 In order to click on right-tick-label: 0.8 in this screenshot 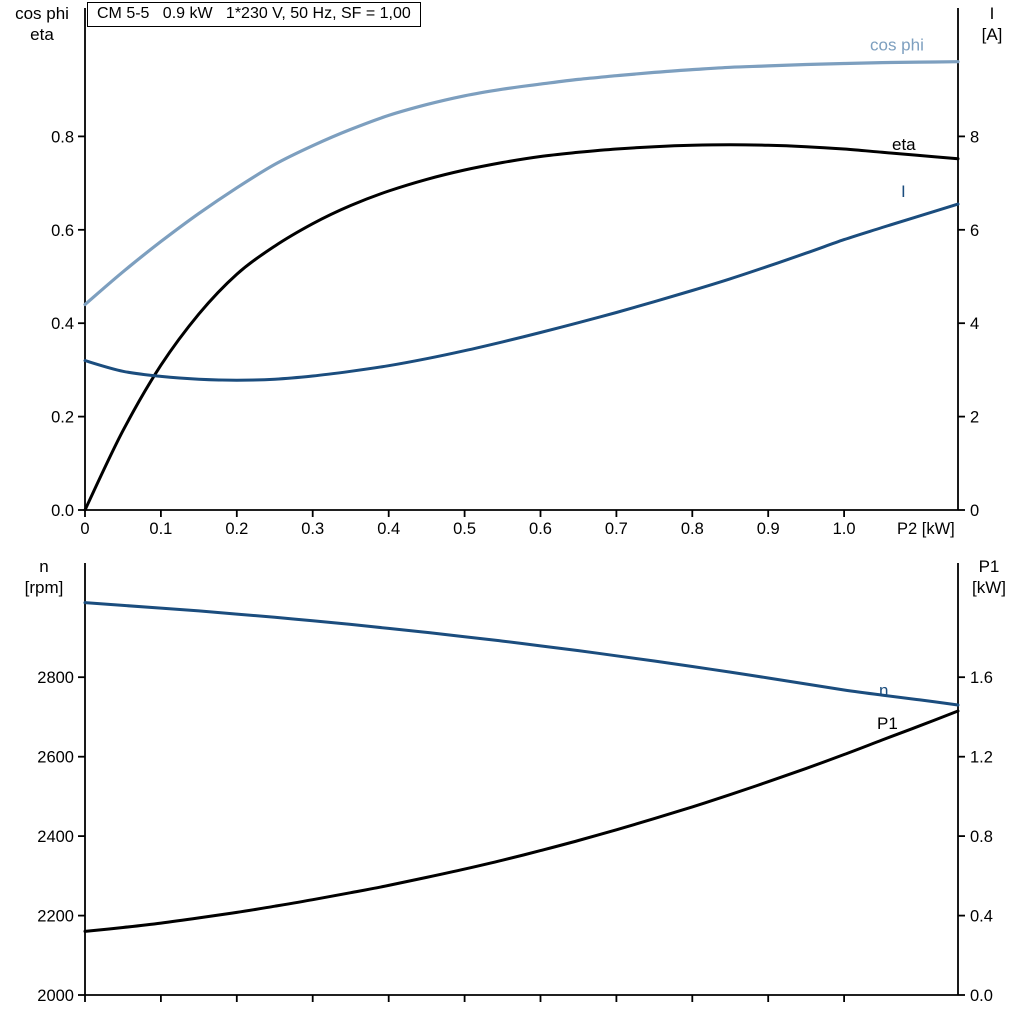, I will do `click(981, 837)`.